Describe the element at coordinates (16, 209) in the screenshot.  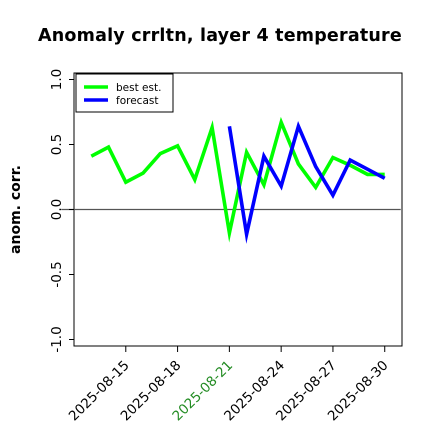
I see `y-axis-label: anom. corr.` at that location.